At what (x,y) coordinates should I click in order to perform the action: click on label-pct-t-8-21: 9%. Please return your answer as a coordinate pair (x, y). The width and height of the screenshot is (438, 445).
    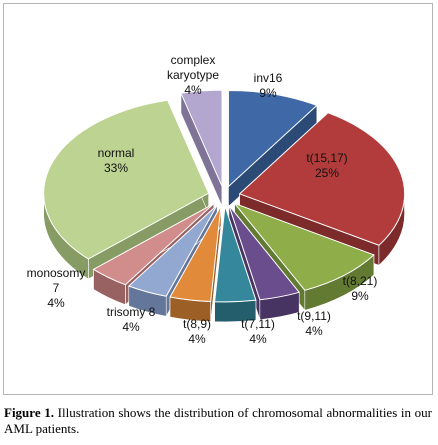
    Looking at the image, I should click on (360, 296).